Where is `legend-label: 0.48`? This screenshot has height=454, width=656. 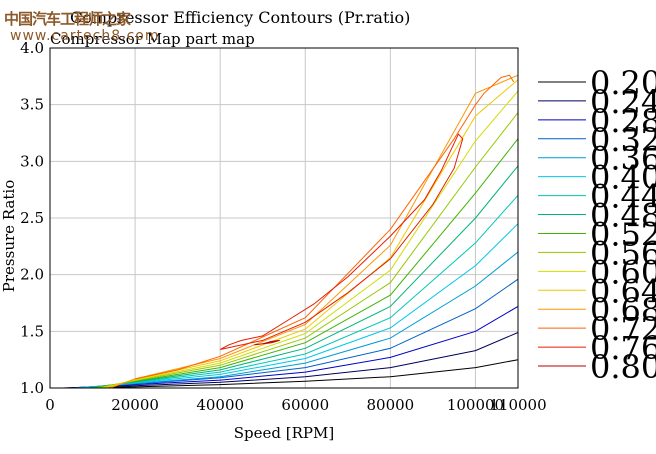
legend-label: 0.48 is located at coordinates (623, 216).